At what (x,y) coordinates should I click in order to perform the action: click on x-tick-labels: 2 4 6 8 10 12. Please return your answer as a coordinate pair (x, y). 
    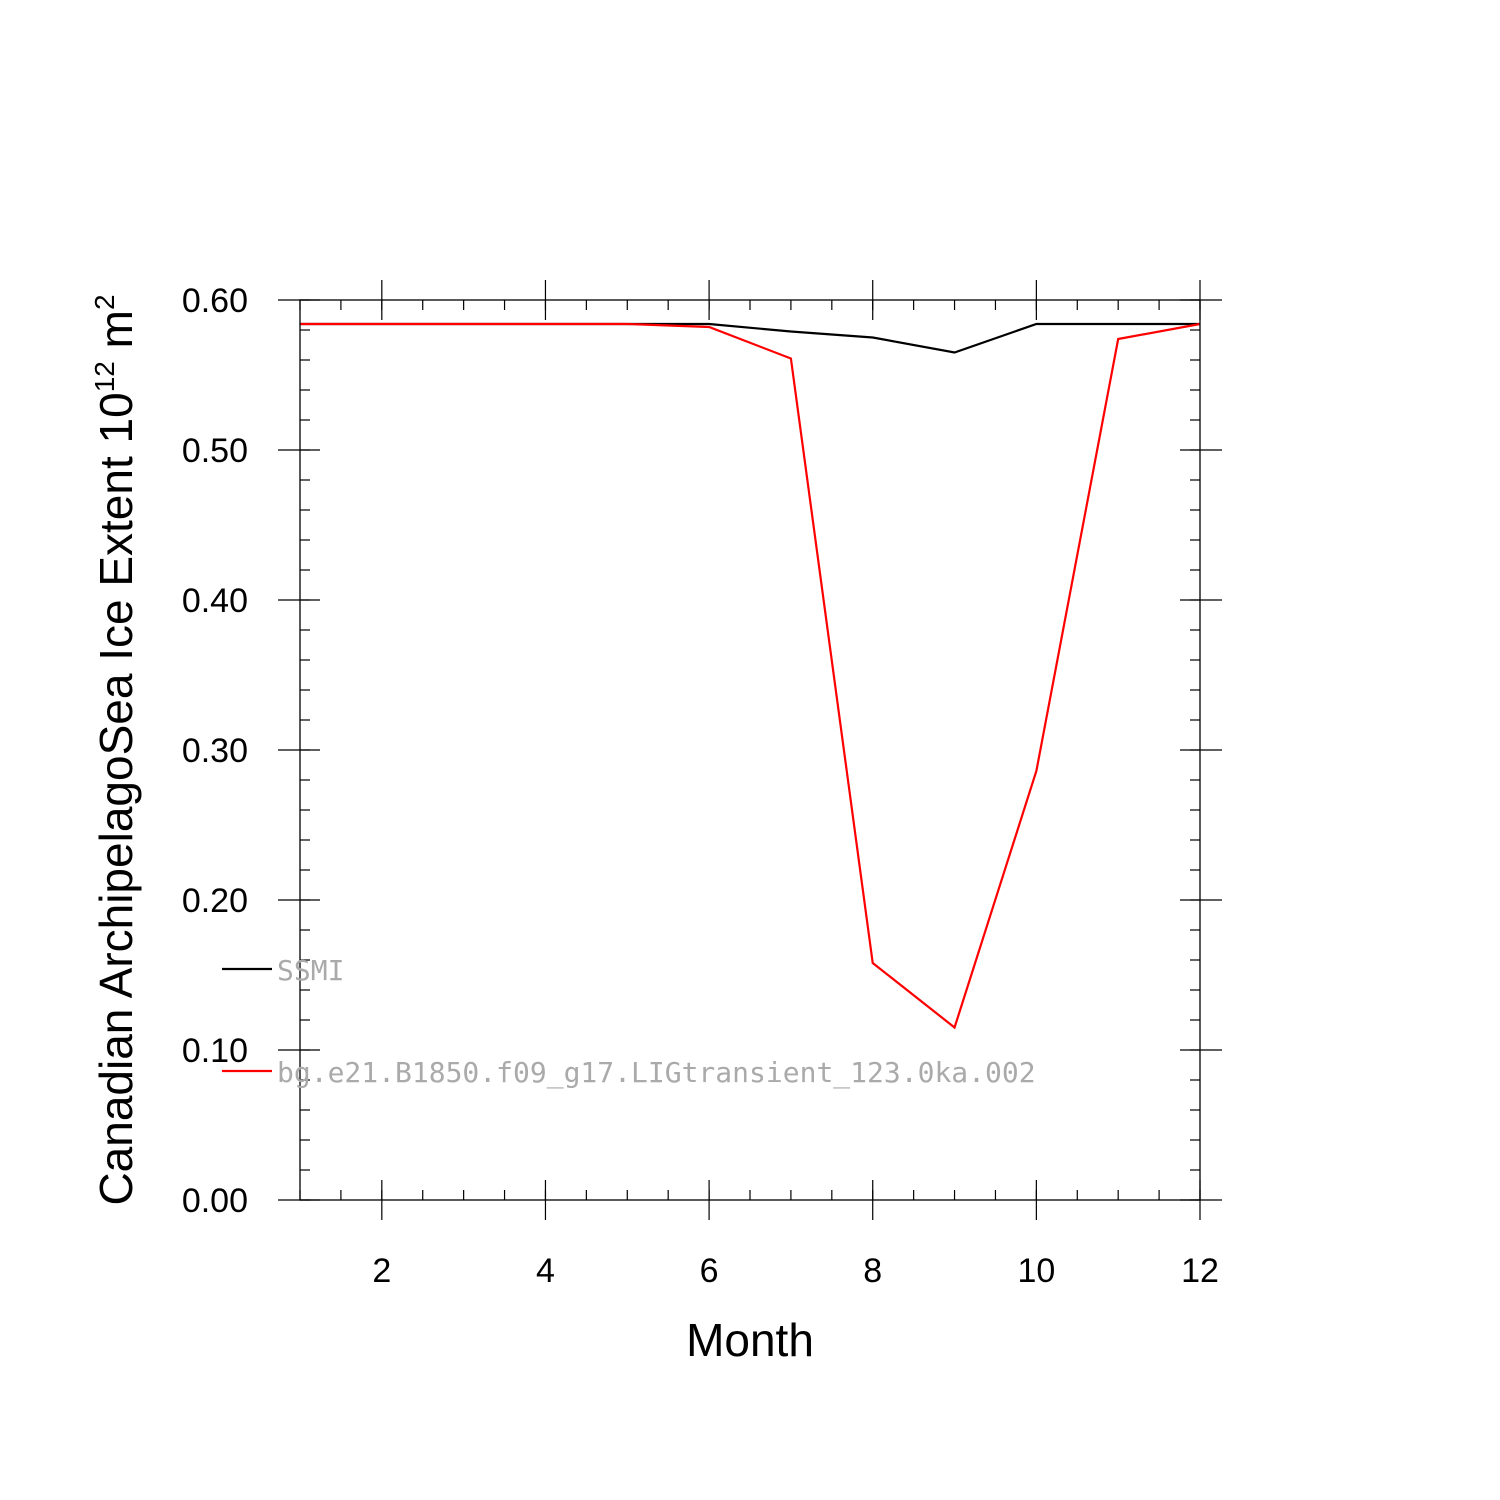
    Looking at the image, I should click on (795, 1271).